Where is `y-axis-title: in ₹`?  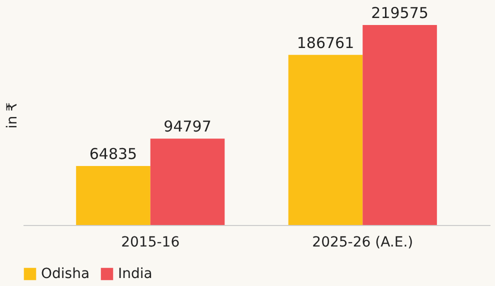 y-axis-title: in ₹ is located at coordinates (12, 115).